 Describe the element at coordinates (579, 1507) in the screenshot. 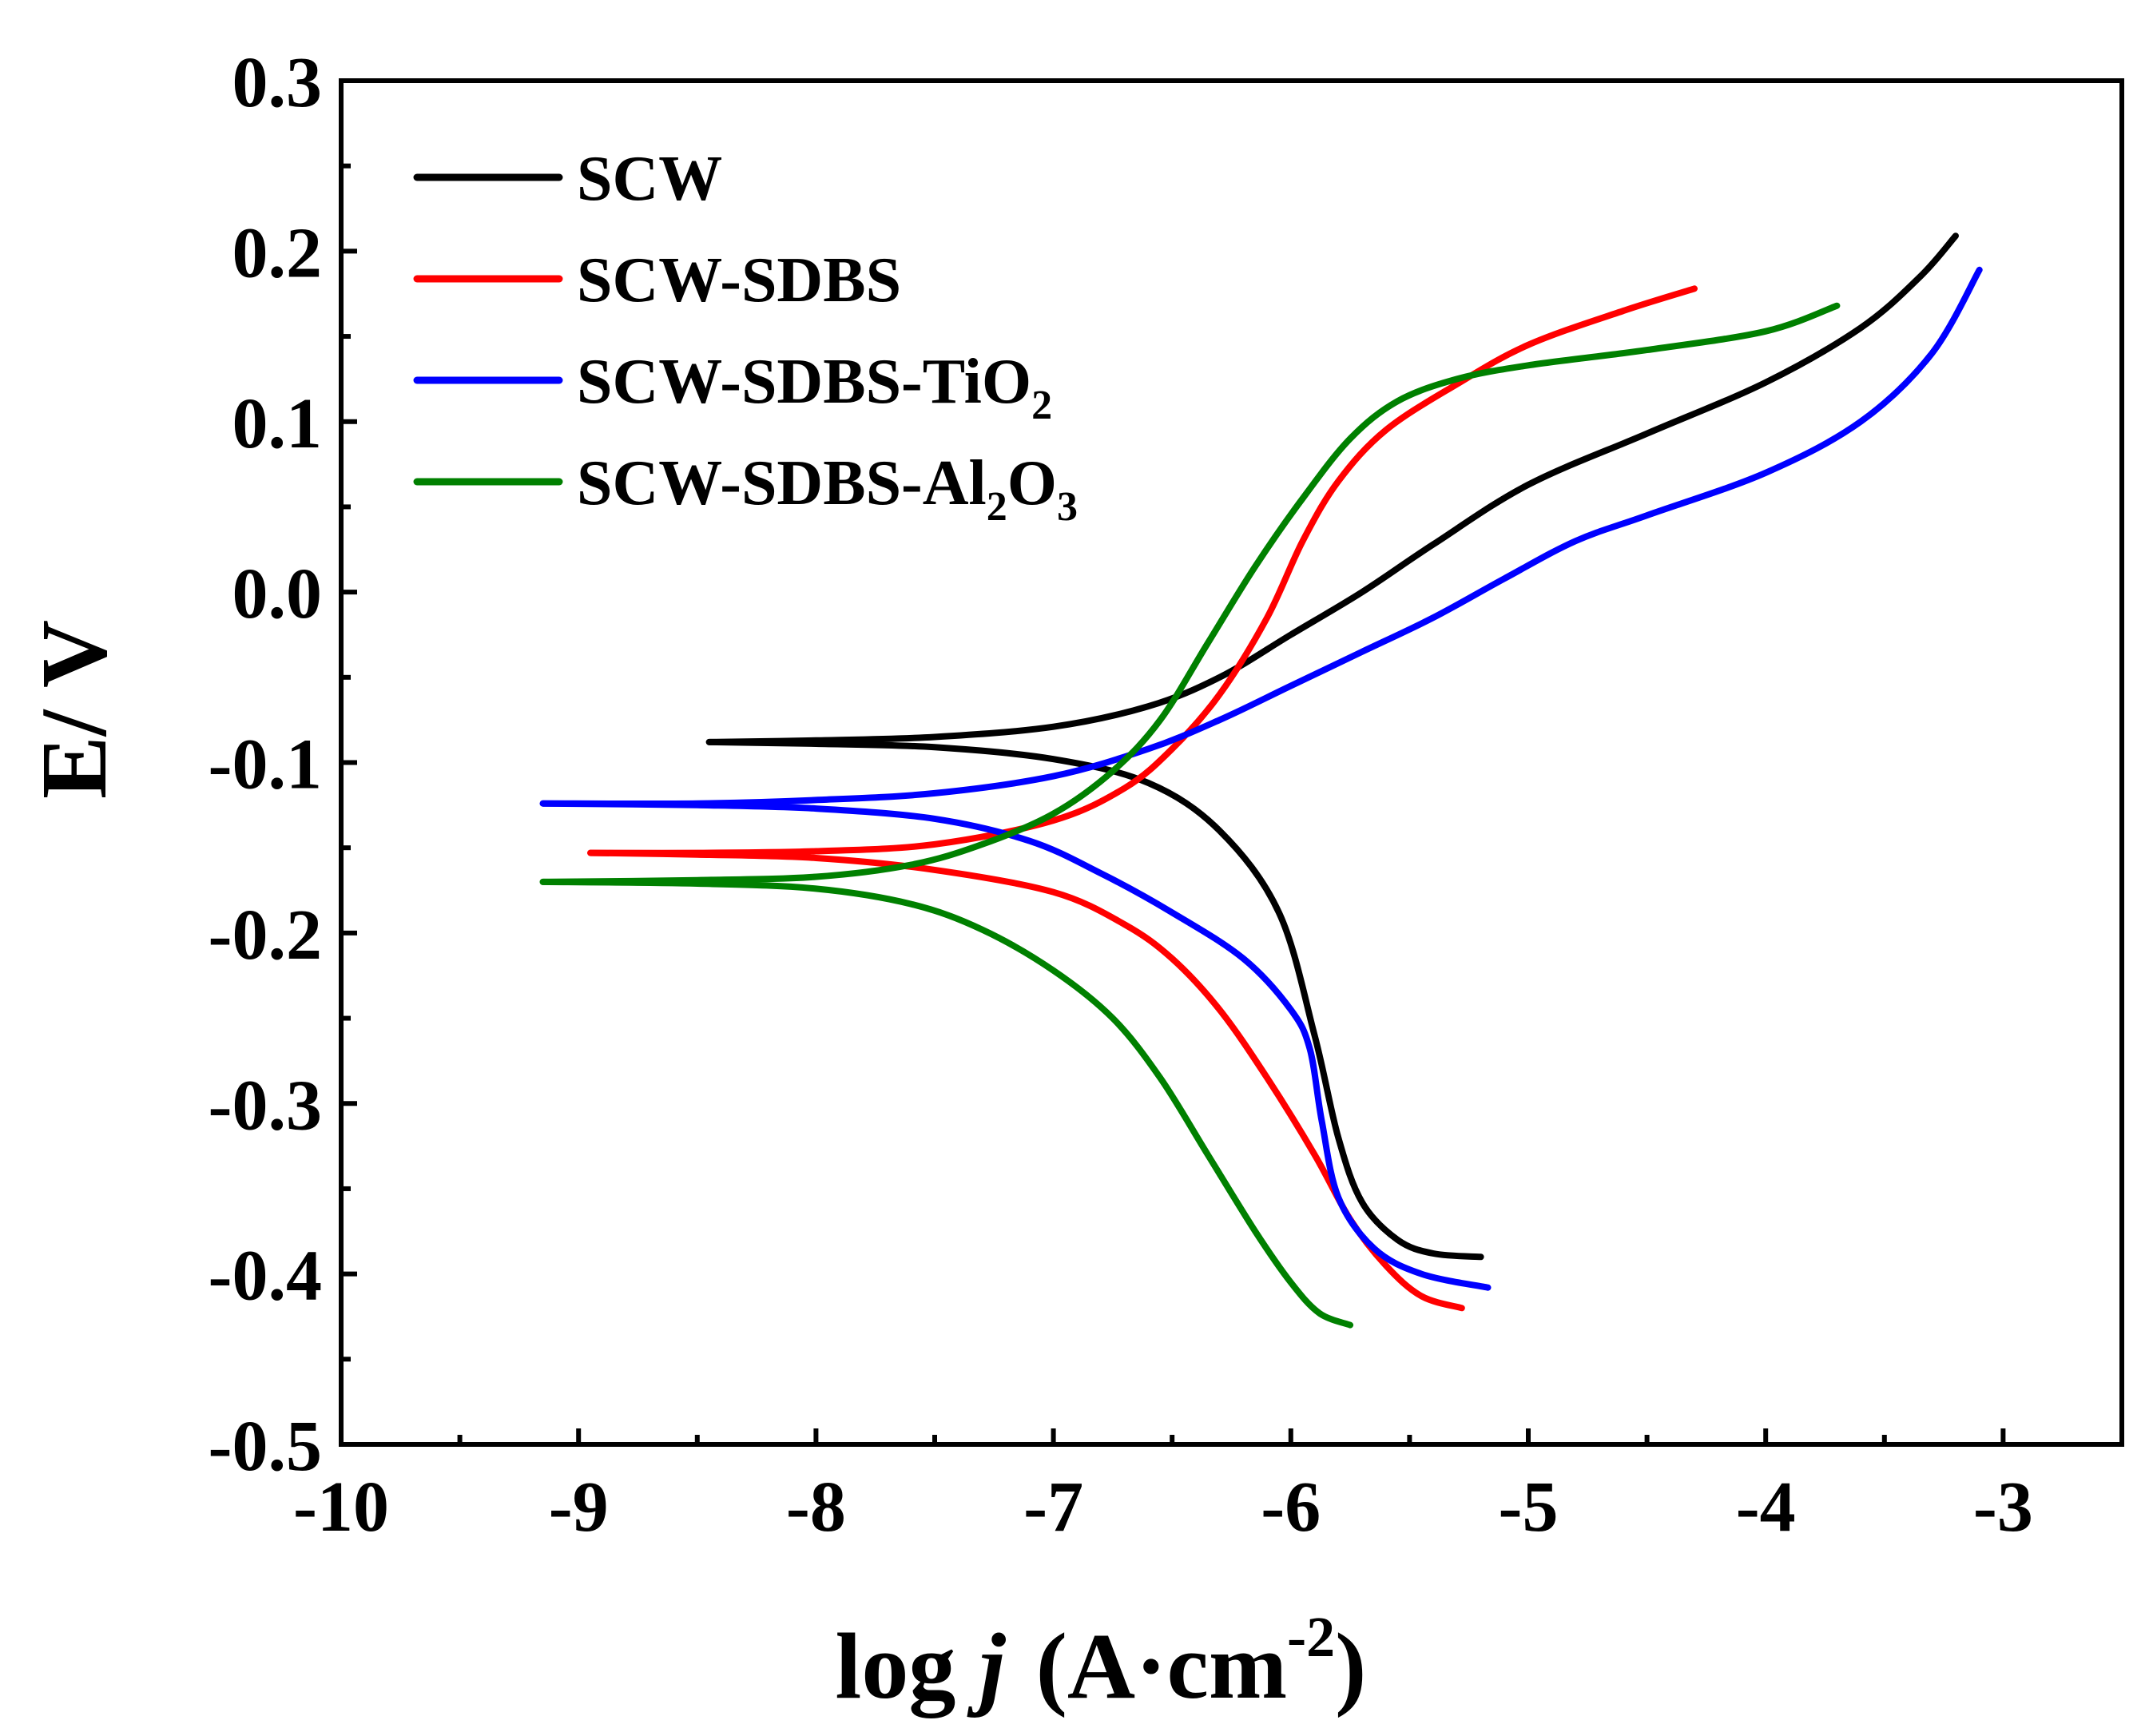

I see `x-tick-label: -9` at that location.